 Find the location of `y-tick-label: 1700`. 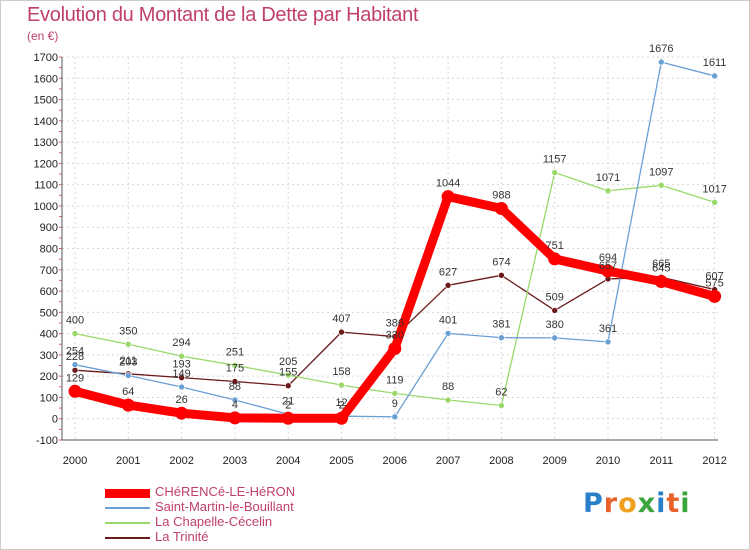

y-tick-label: 1700 is located at coordinates (46, 58).